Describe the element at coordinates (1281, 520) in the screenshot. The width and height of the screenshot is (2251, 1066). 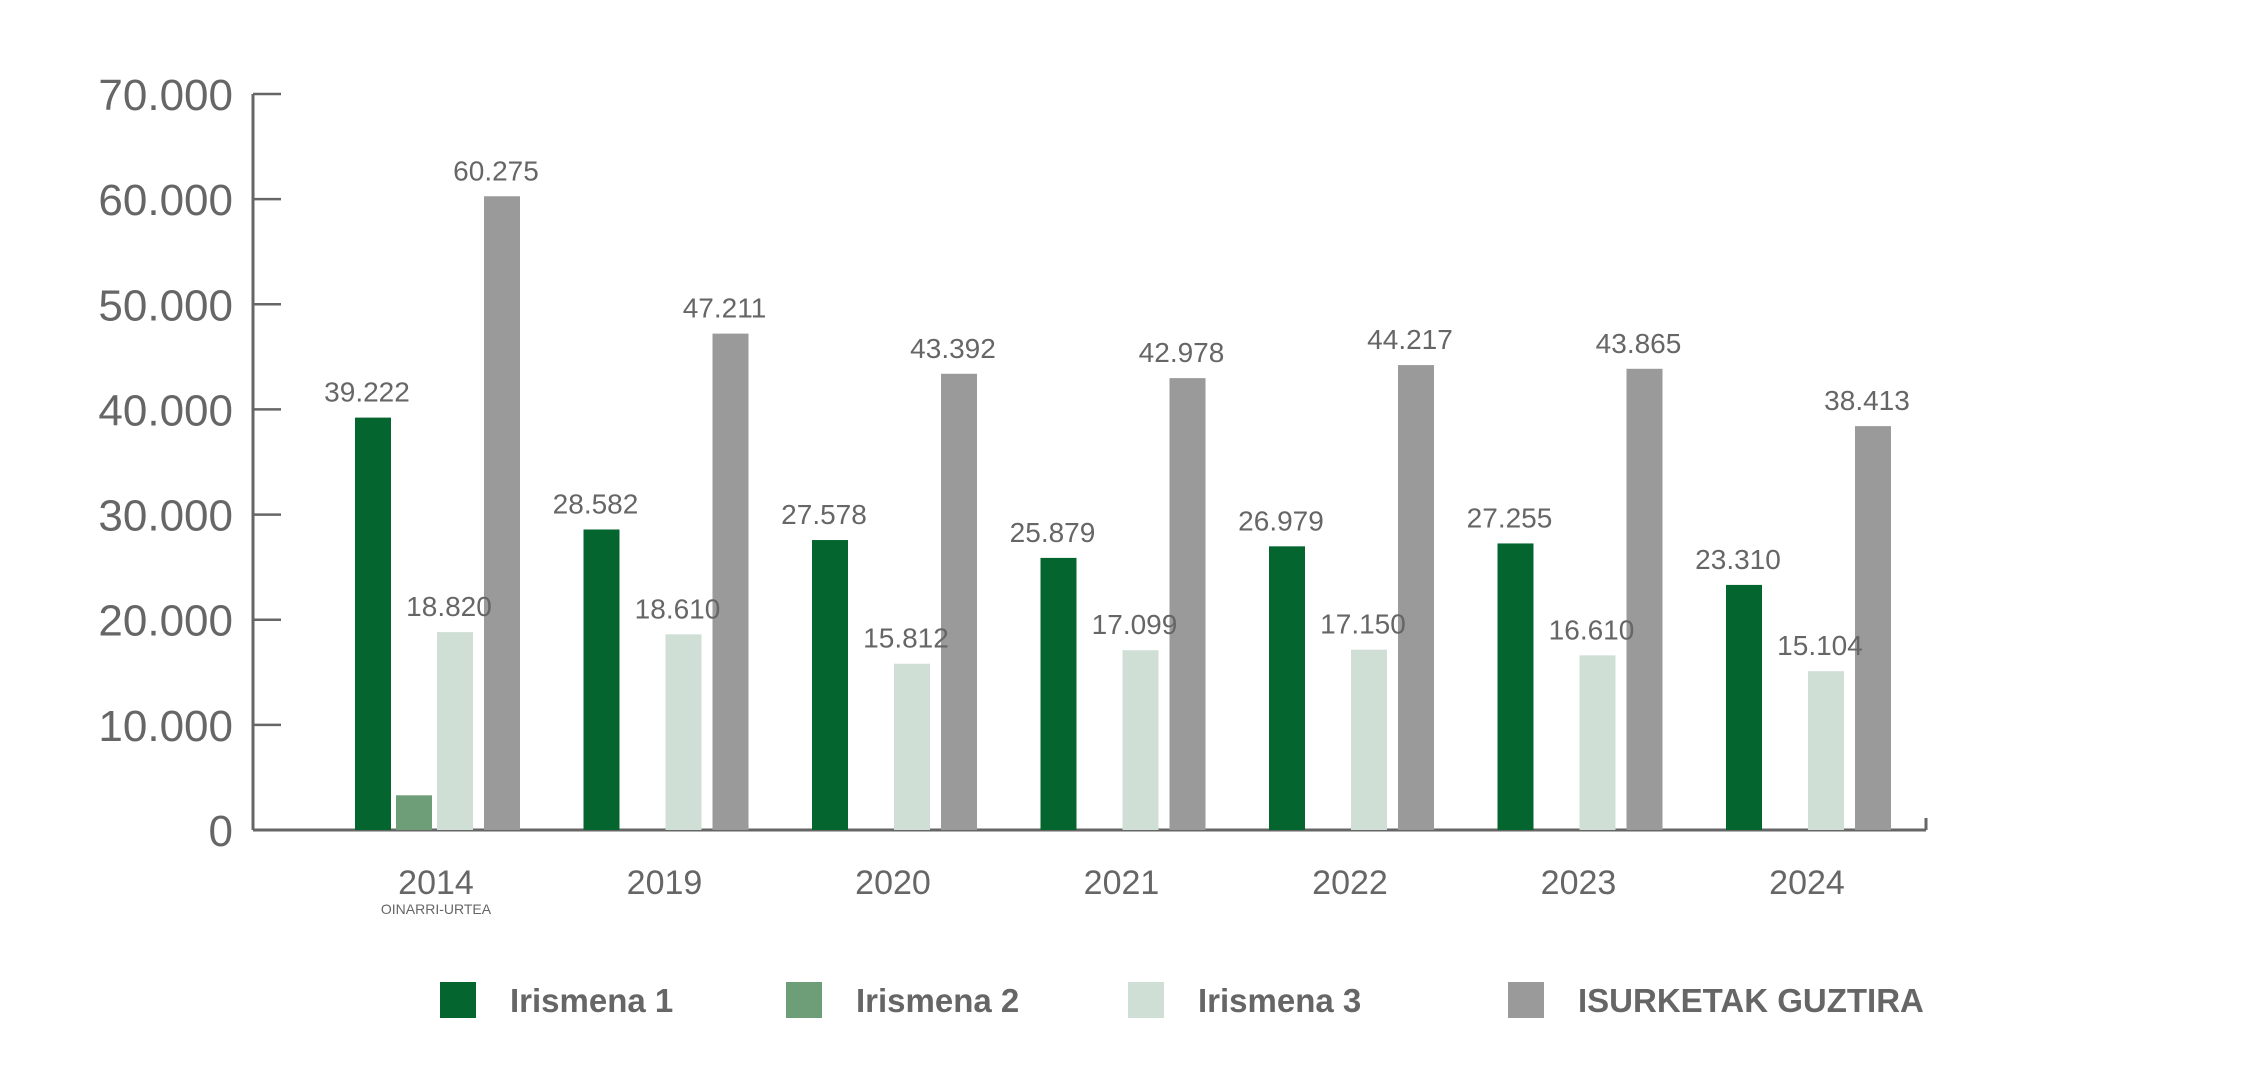
I see `data-label: 26.979` at that location.